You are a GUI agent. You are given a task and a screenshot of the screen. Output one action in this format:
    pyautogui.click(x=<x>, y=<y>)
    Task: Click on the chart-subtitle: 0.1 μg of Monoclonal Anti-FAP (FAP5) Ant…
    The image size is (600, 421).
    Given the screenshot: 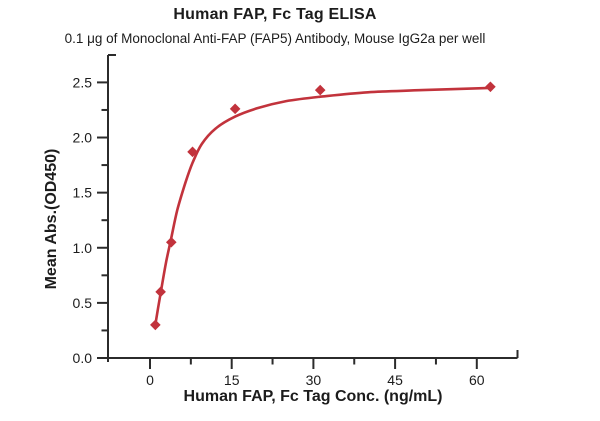 What is the action you would take?
    pyautogui.click(x=275, y=38)
    